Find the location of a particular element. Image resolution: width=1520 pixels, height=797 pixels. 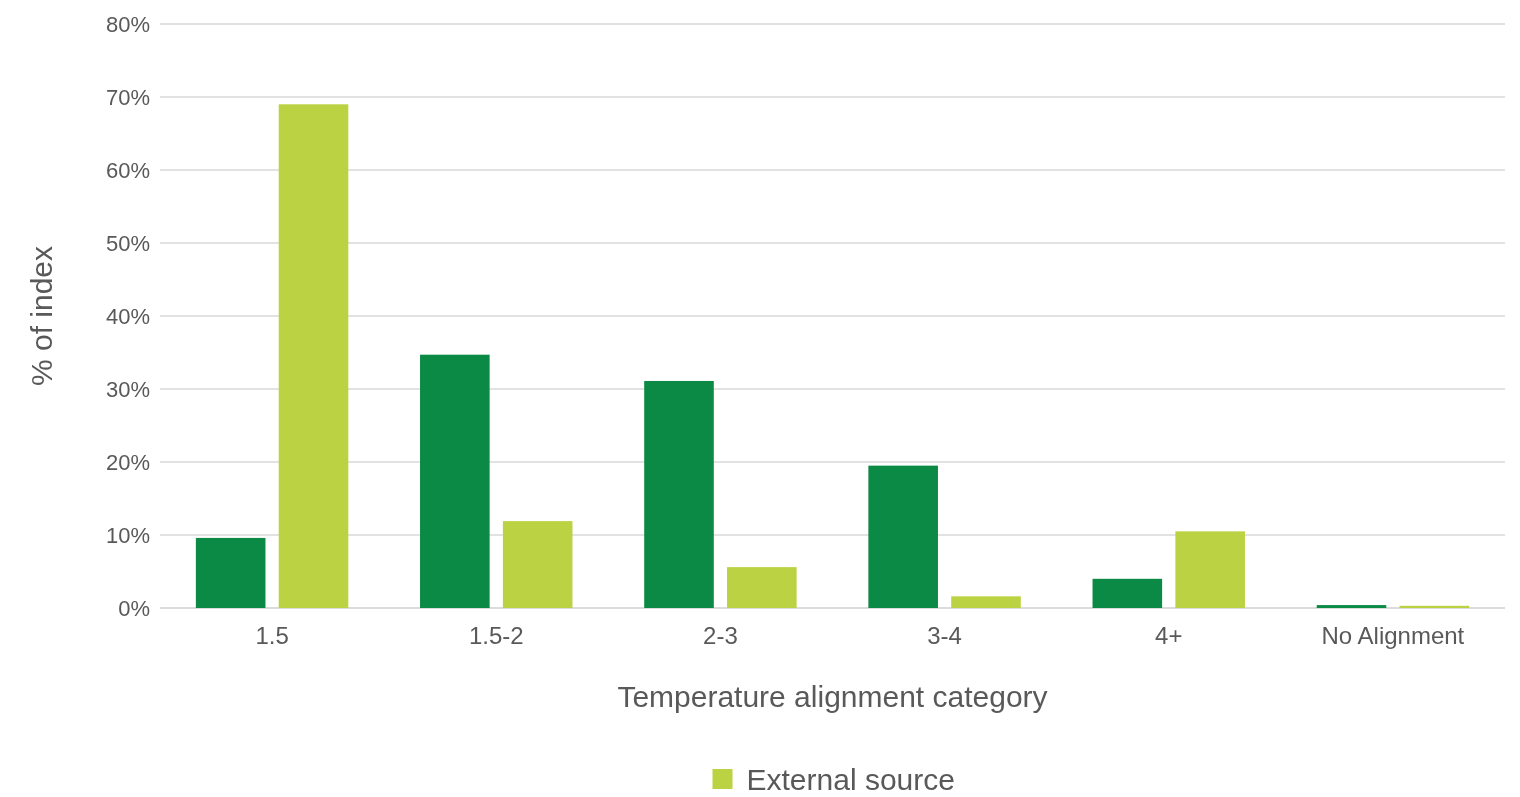

x-tick-label: 3-4 is located at coordinates (944, 635).